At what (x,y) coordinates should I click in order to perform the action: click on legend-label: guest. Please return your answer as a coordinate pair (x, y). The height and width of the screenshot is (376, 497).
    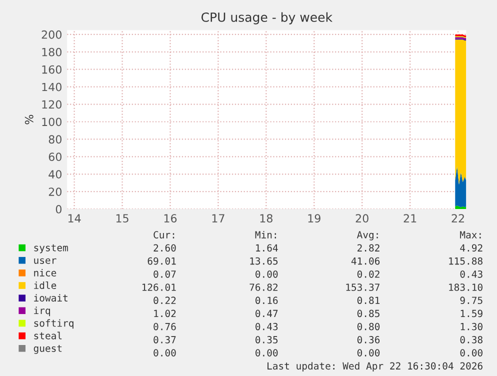
    Looking at the image, I should click on (48, 349).